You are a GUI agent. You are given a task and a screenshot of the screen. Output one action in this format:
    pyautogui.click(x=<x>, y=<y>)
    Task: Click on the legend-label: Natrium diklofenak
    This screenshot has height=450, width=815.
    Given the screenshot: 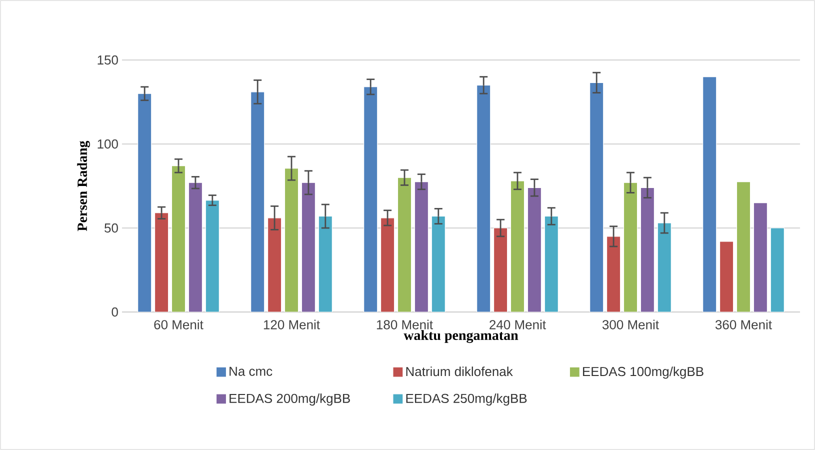 What is the action you would take?
    pyautogui.click(x=459, y=371)
    